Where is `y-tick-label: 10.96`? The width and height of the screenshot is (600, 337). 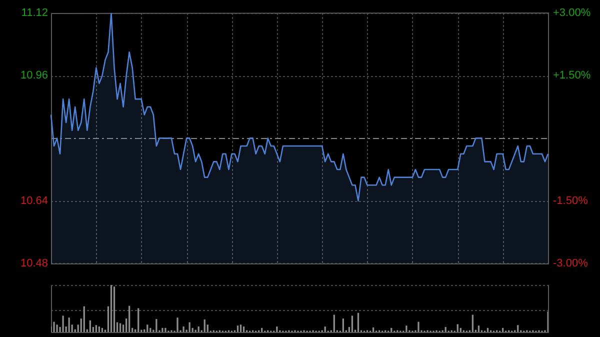 y-tick-label: 10.96 is located at coordinates (34, 76).